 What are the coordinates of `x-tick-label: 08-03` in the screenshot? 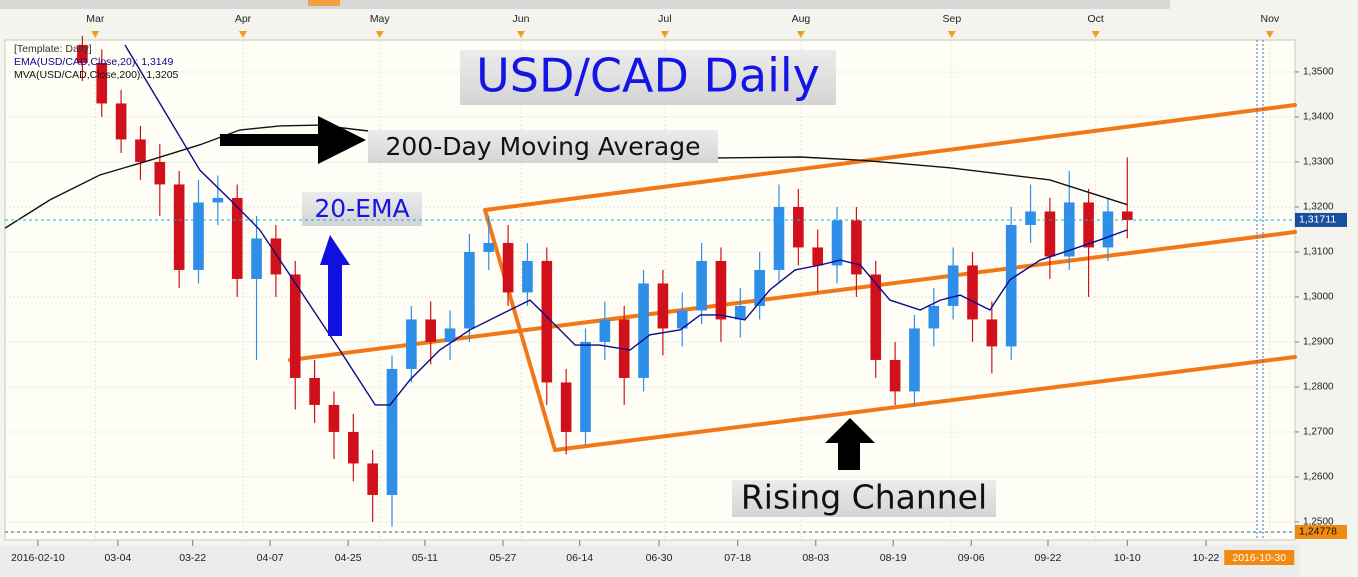 It's located at (815, 558).